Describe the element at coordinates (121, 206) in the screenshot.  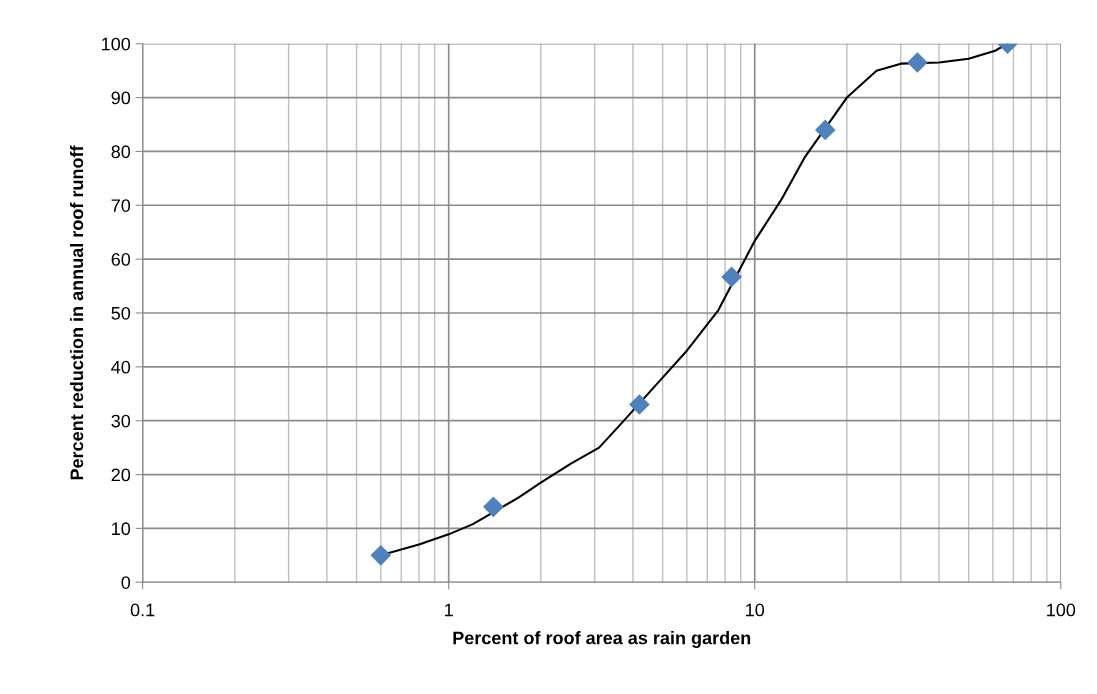
I see `y-tick-label: 70` at that location.